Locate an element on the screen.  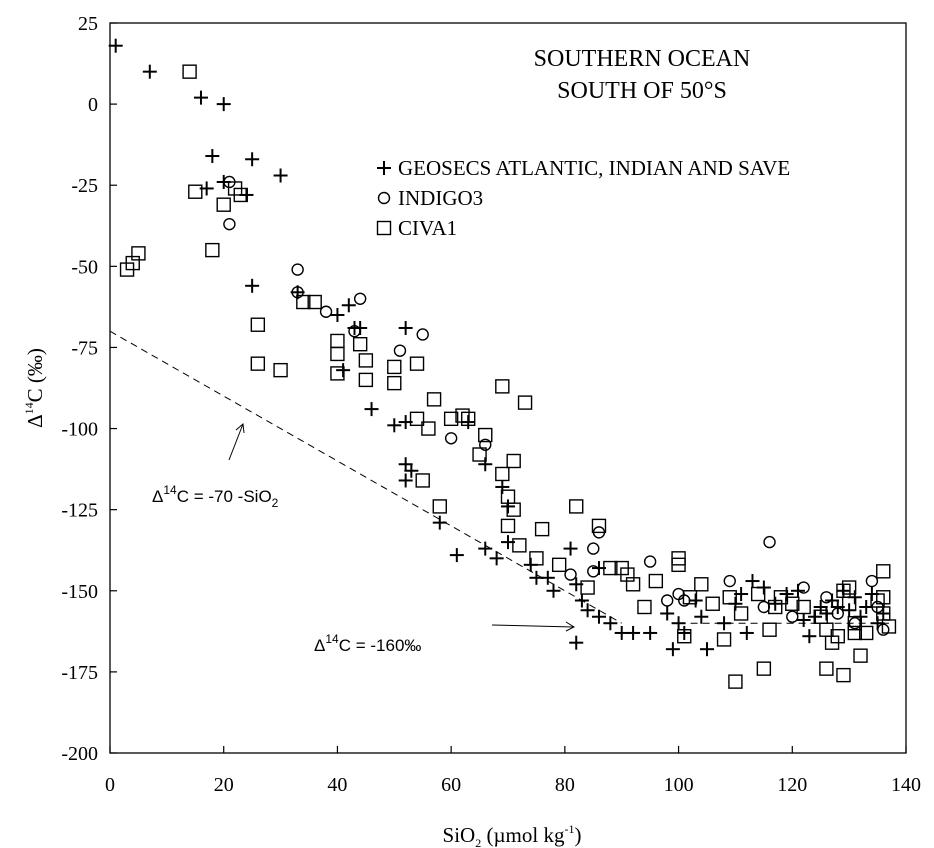
y-tick-label: -175 is located at coordinates (79, 673).